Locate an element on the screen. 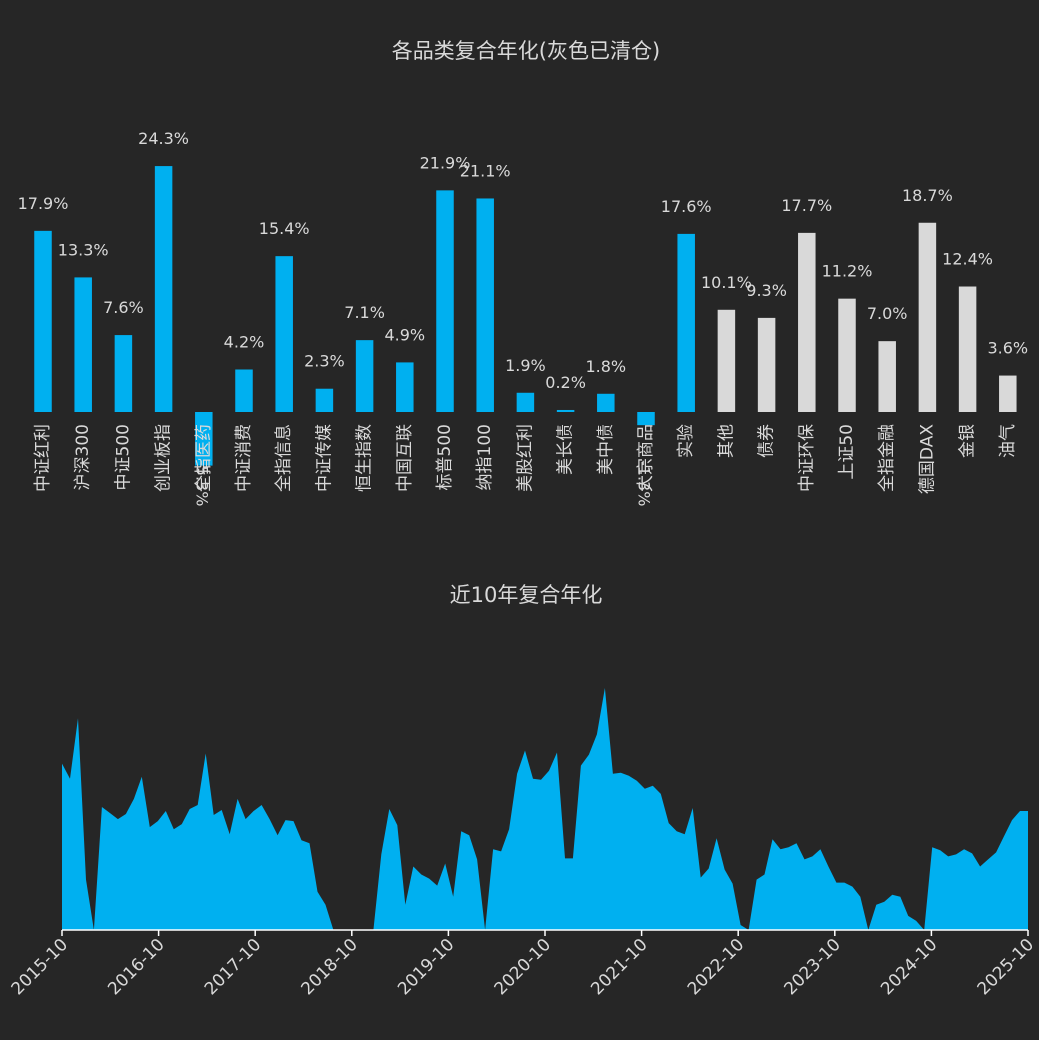 This screenshot has height=1040, width=1039. bar-category-label: 德国DAX is located at coordinates (927, 459).